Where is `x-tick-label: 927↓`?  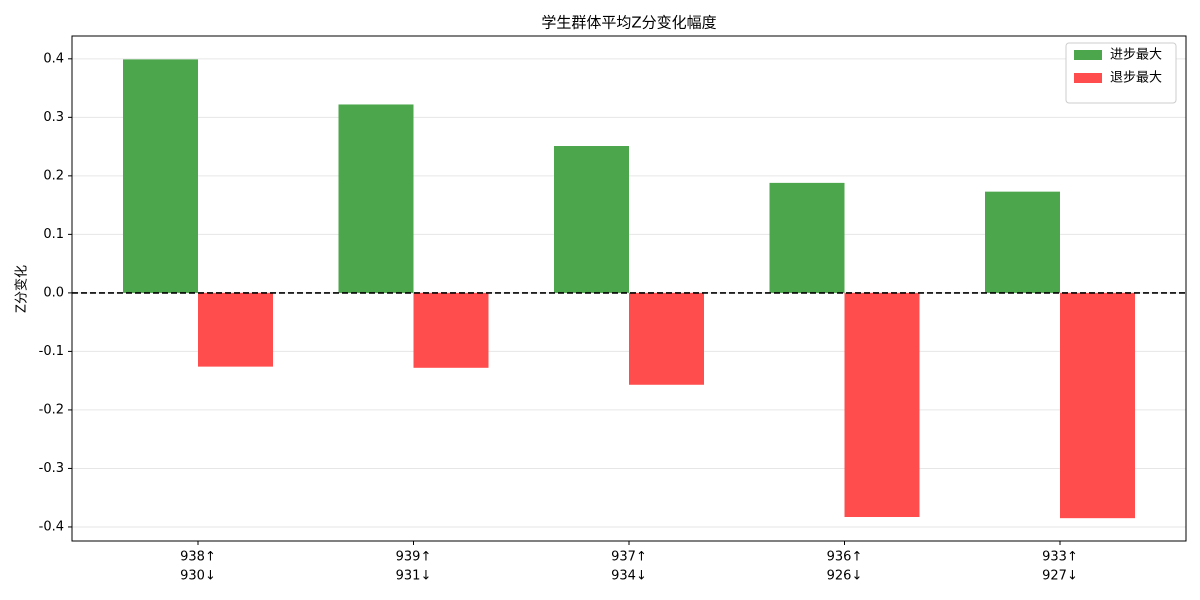
x-tick-label: 927↓ is located at coordinates (1060, 576).